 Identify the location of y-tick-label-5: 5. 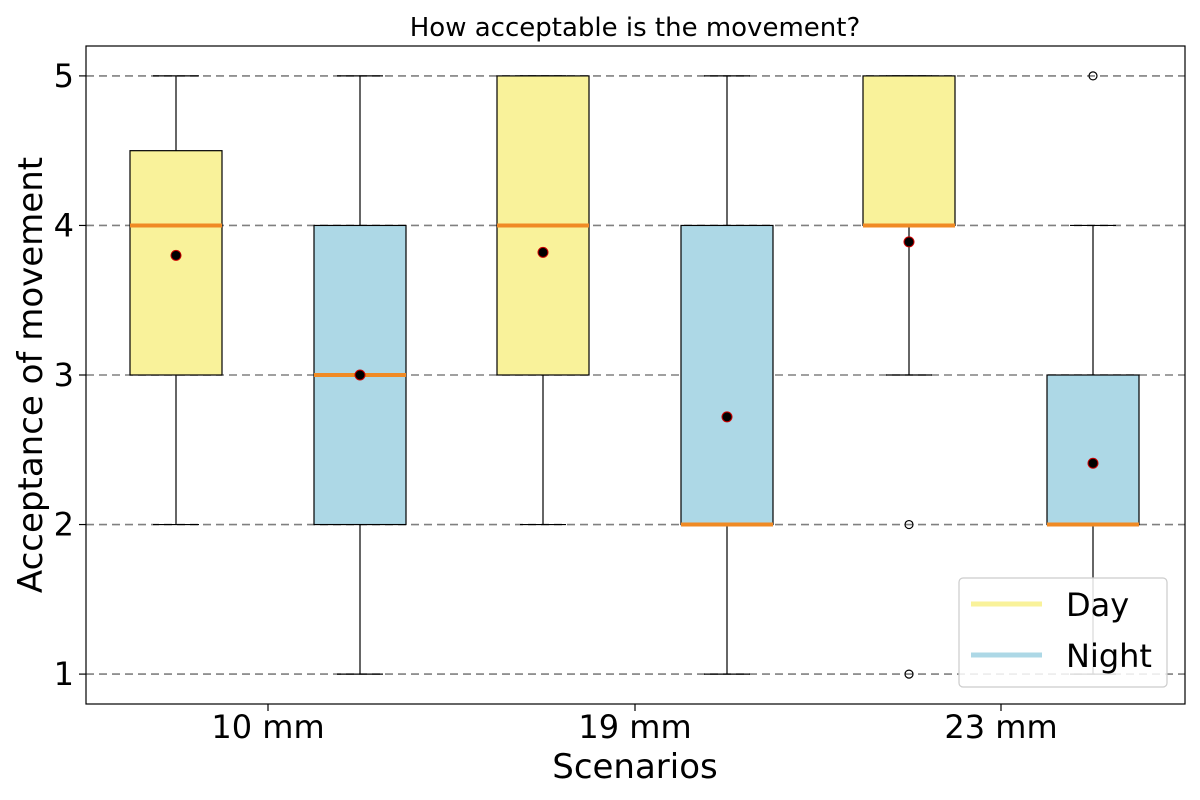
(64, 76).